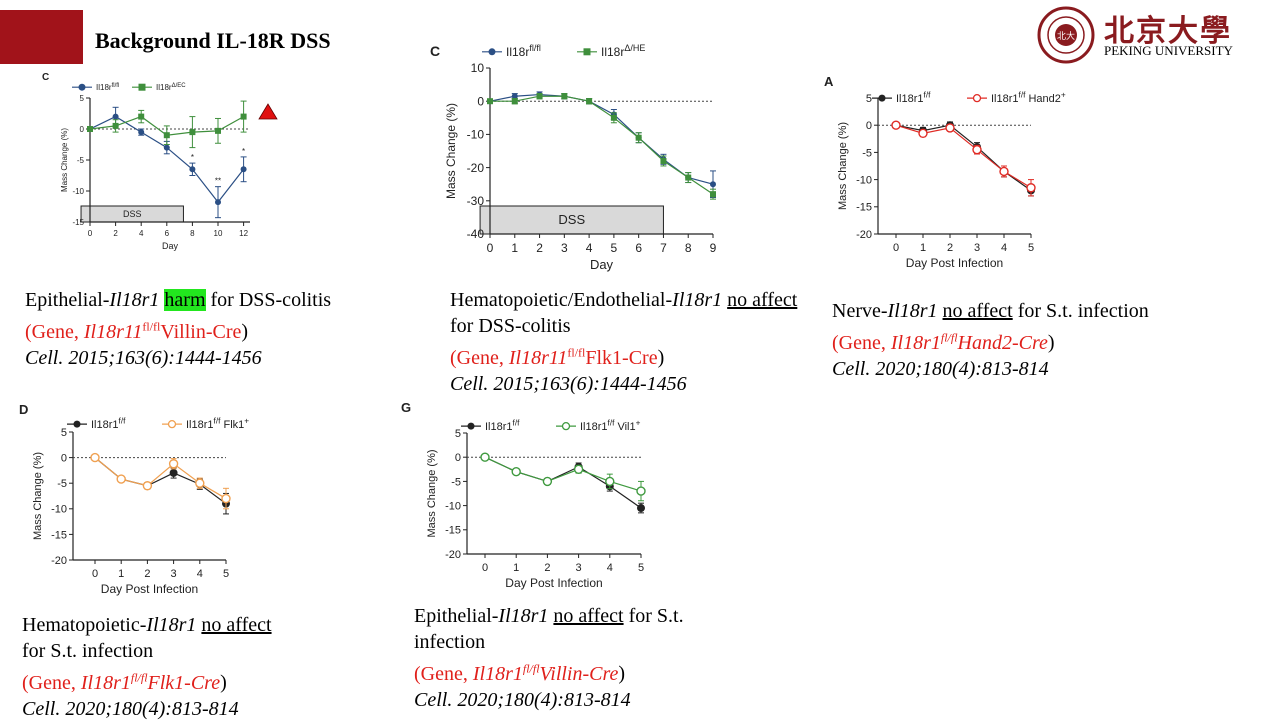  I want to click on panel-letter: D, so click(23, 409).